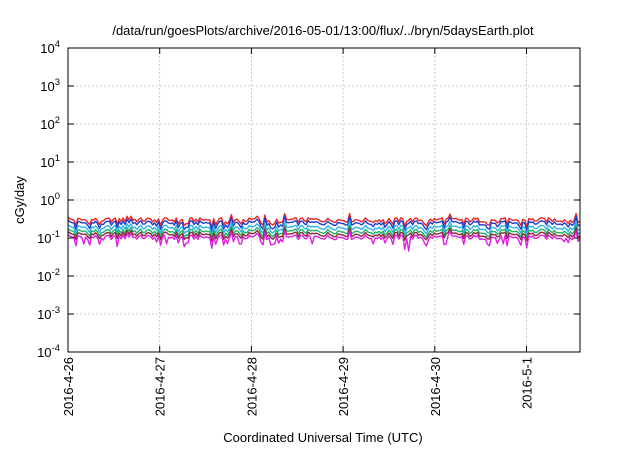  What do you see at coordinates (50, 161) in the screenshot?
I see `y-tick-label: 10¹` at bounding box center [50, 161].